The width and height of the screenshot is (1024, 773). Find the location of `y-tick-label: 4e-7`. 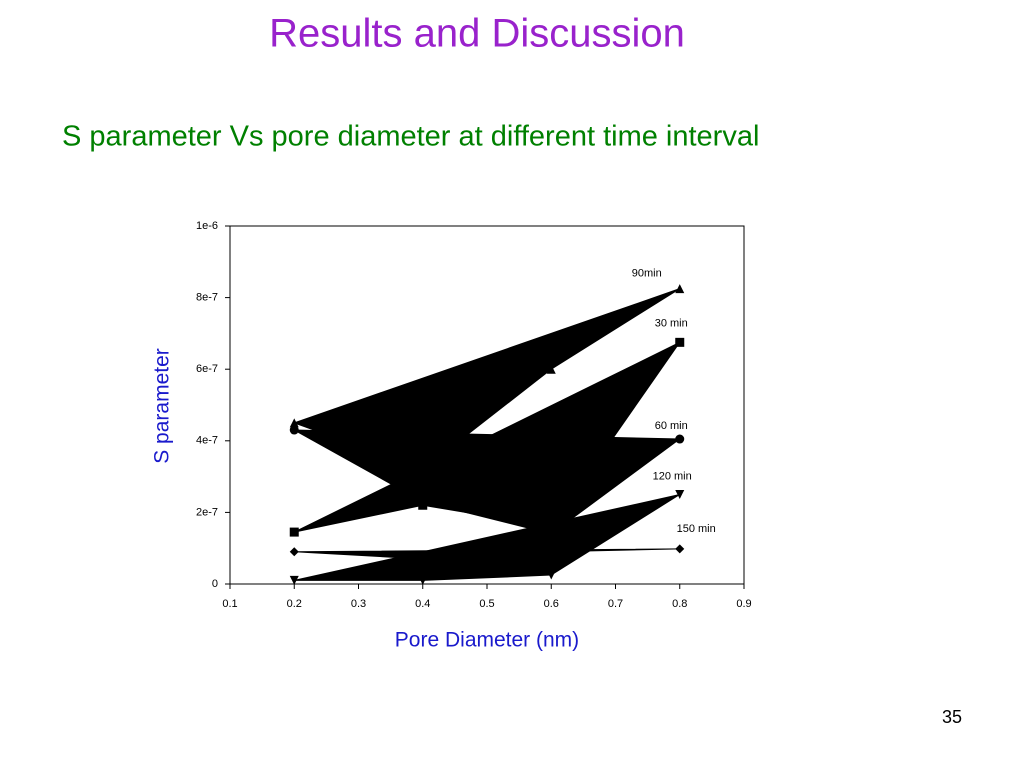

y-tick-label: 4e-7 is located at coordinates (207, 441).